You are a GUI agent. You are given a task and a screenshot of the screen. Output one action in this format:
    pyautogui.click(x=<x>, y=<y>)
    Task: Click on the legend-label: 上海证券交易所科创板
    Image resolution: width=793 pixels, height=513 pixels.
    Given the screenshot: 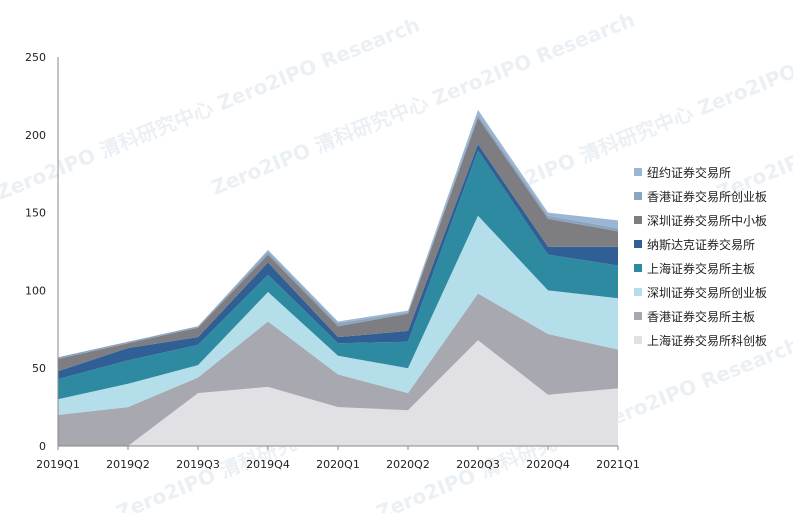 What is the action you would take?
    pyautogui.click(x=707, y=340)
    